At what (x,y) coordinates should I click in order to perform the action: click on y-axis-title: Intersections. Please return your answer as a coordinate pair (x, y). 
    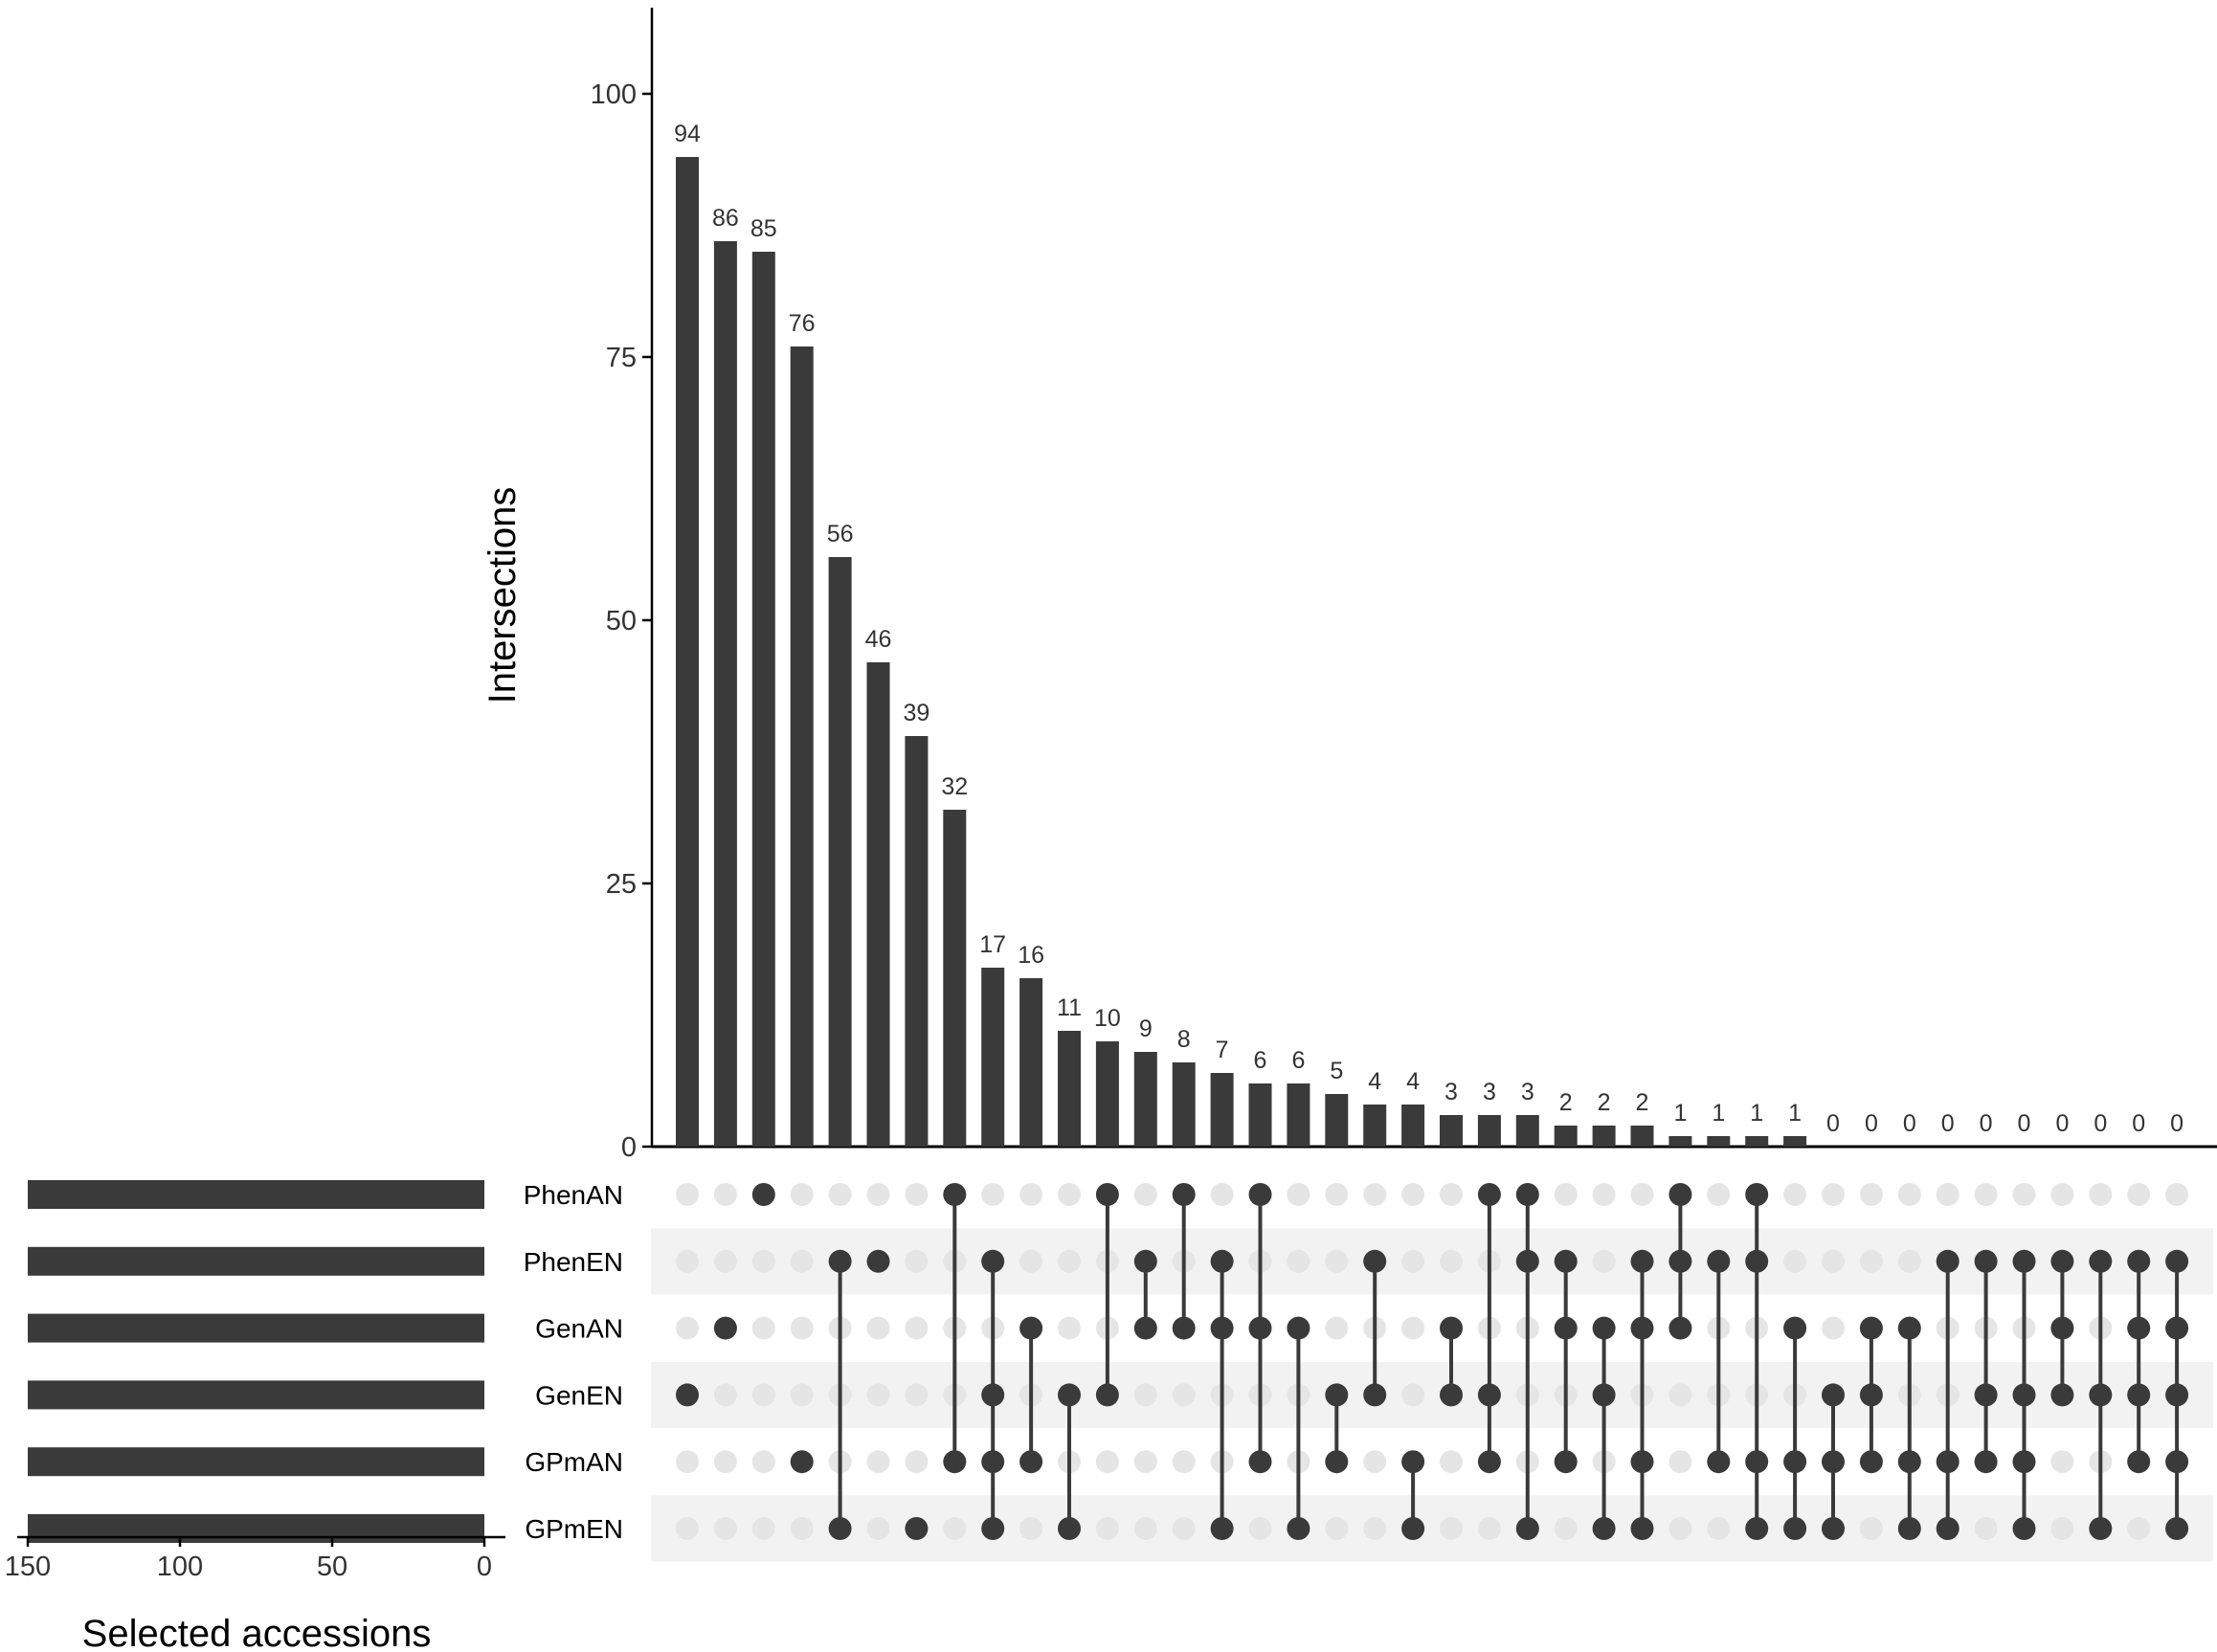
    Looking at the image, I should click on (502, 595).